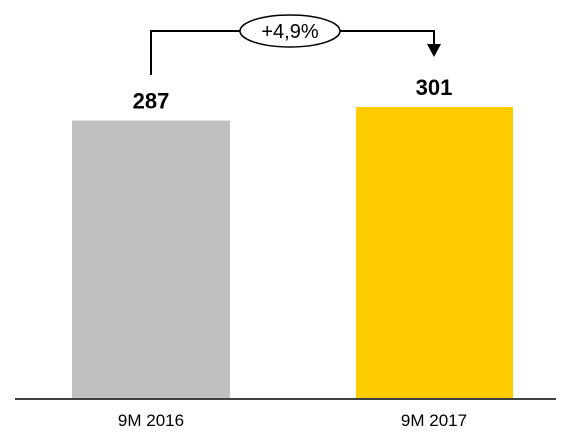  I want to click on growth-arrow-head, so click(434, 50).